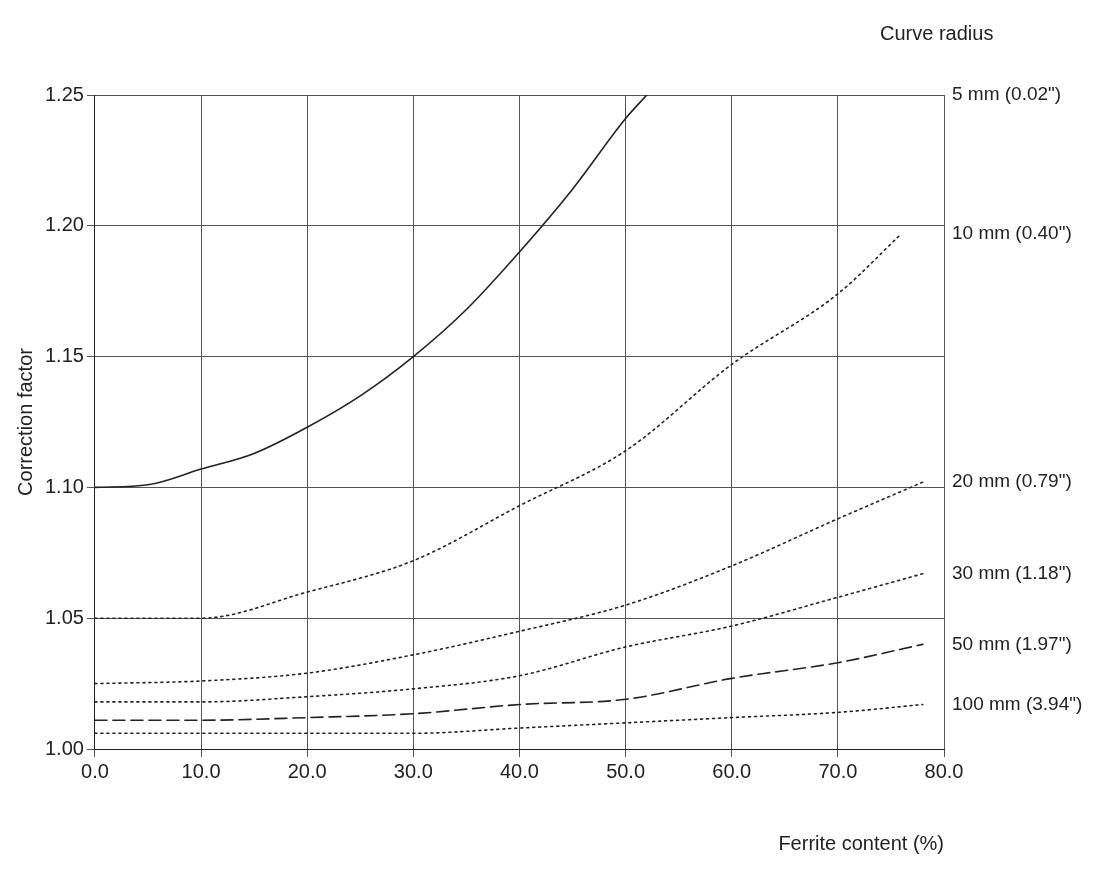 The width and height of the screenshot is (1094, 890). Describe the element at coordinates (1012, 481) in the screenshot. I see `series-label: 20 mm (0.79")` at that location.